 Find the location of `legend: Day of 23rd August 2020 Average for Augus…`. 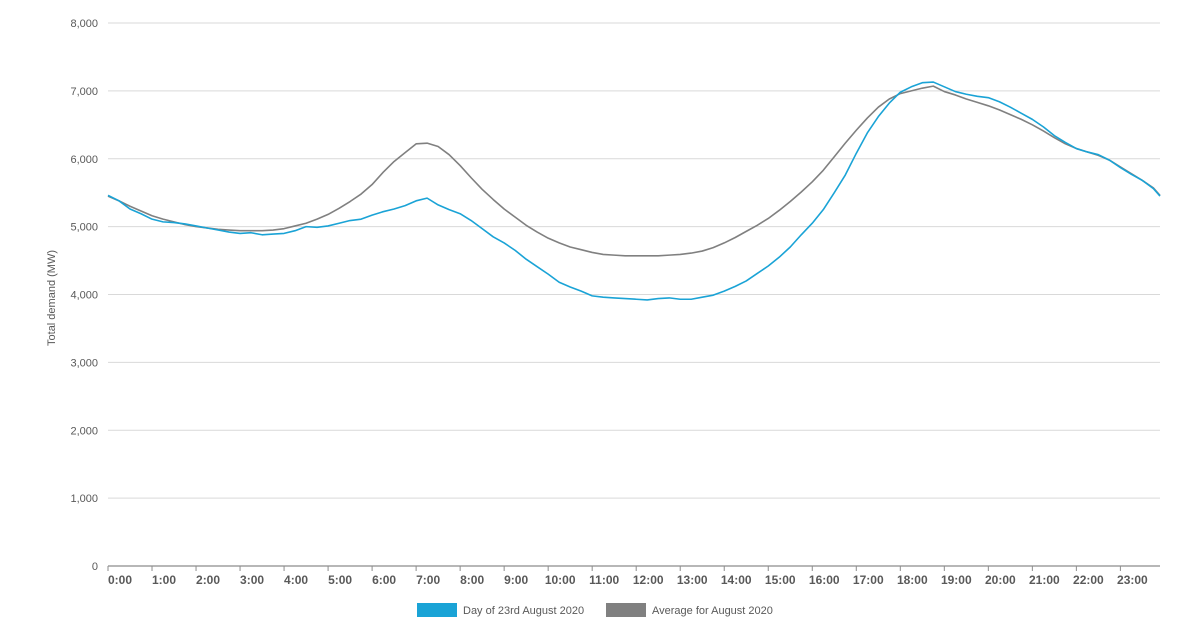

legend: Day of 23rd August 2020 Average for Augus… is located at coordinates (595, 610).